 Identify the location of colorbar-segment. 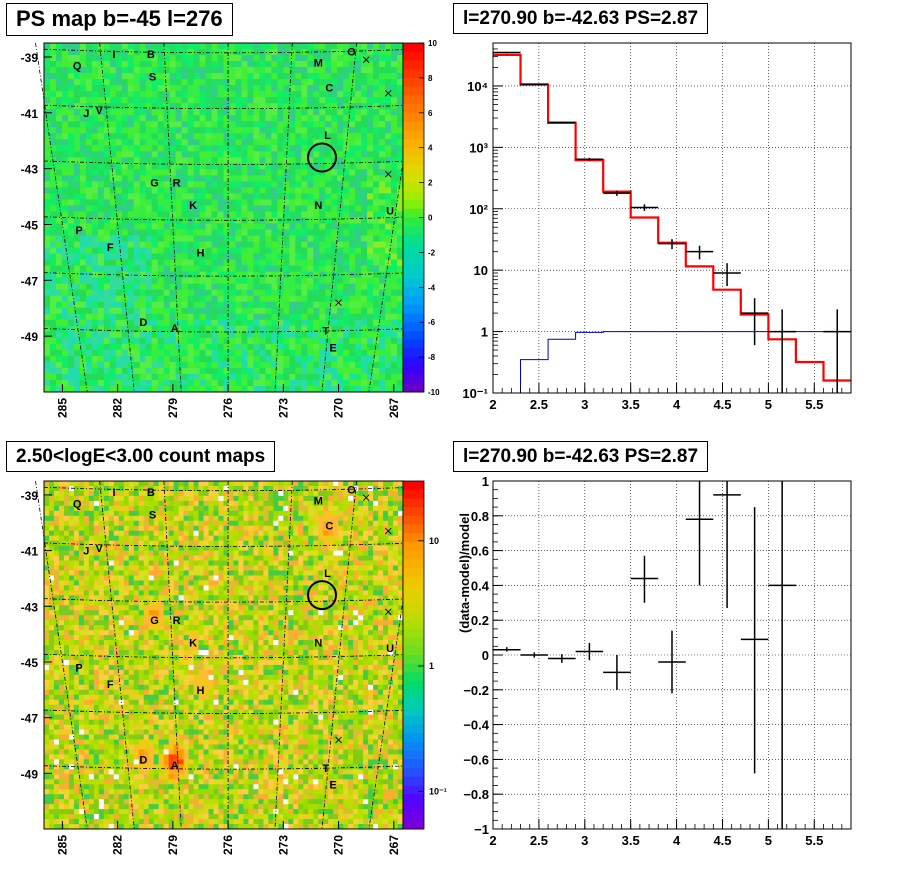
(413, 56).